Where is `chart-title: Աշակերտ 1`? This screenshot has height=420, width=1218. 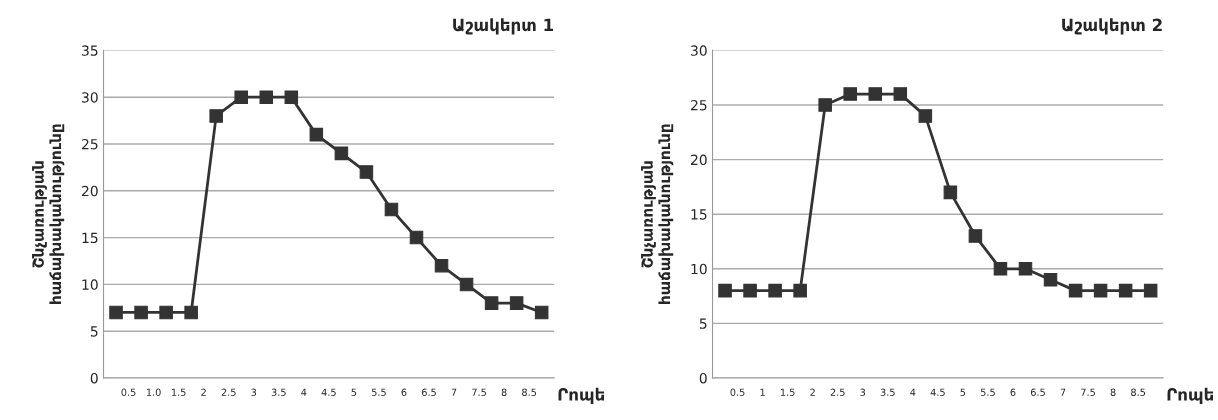 chart-title: Աշակերտ 1 is located at coordinates (503, 26).